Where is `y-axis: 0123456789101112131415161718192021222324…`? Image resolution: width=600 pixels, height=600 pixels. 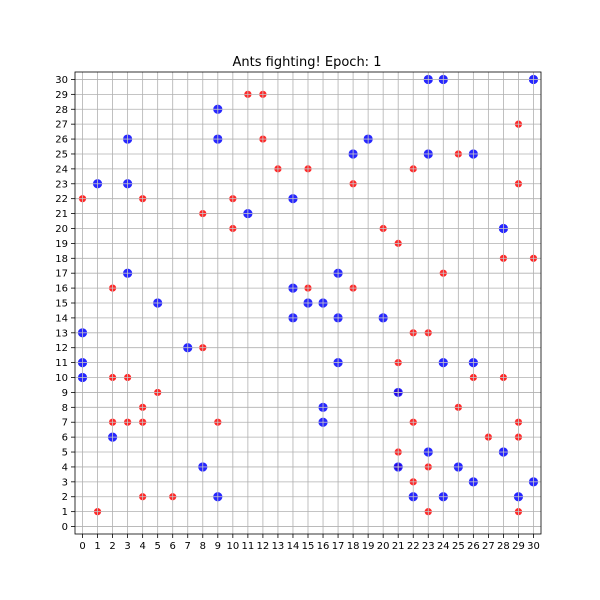
y-axis: 0123456789101112131415161718192021222324… is located at coordinates (65, 304).